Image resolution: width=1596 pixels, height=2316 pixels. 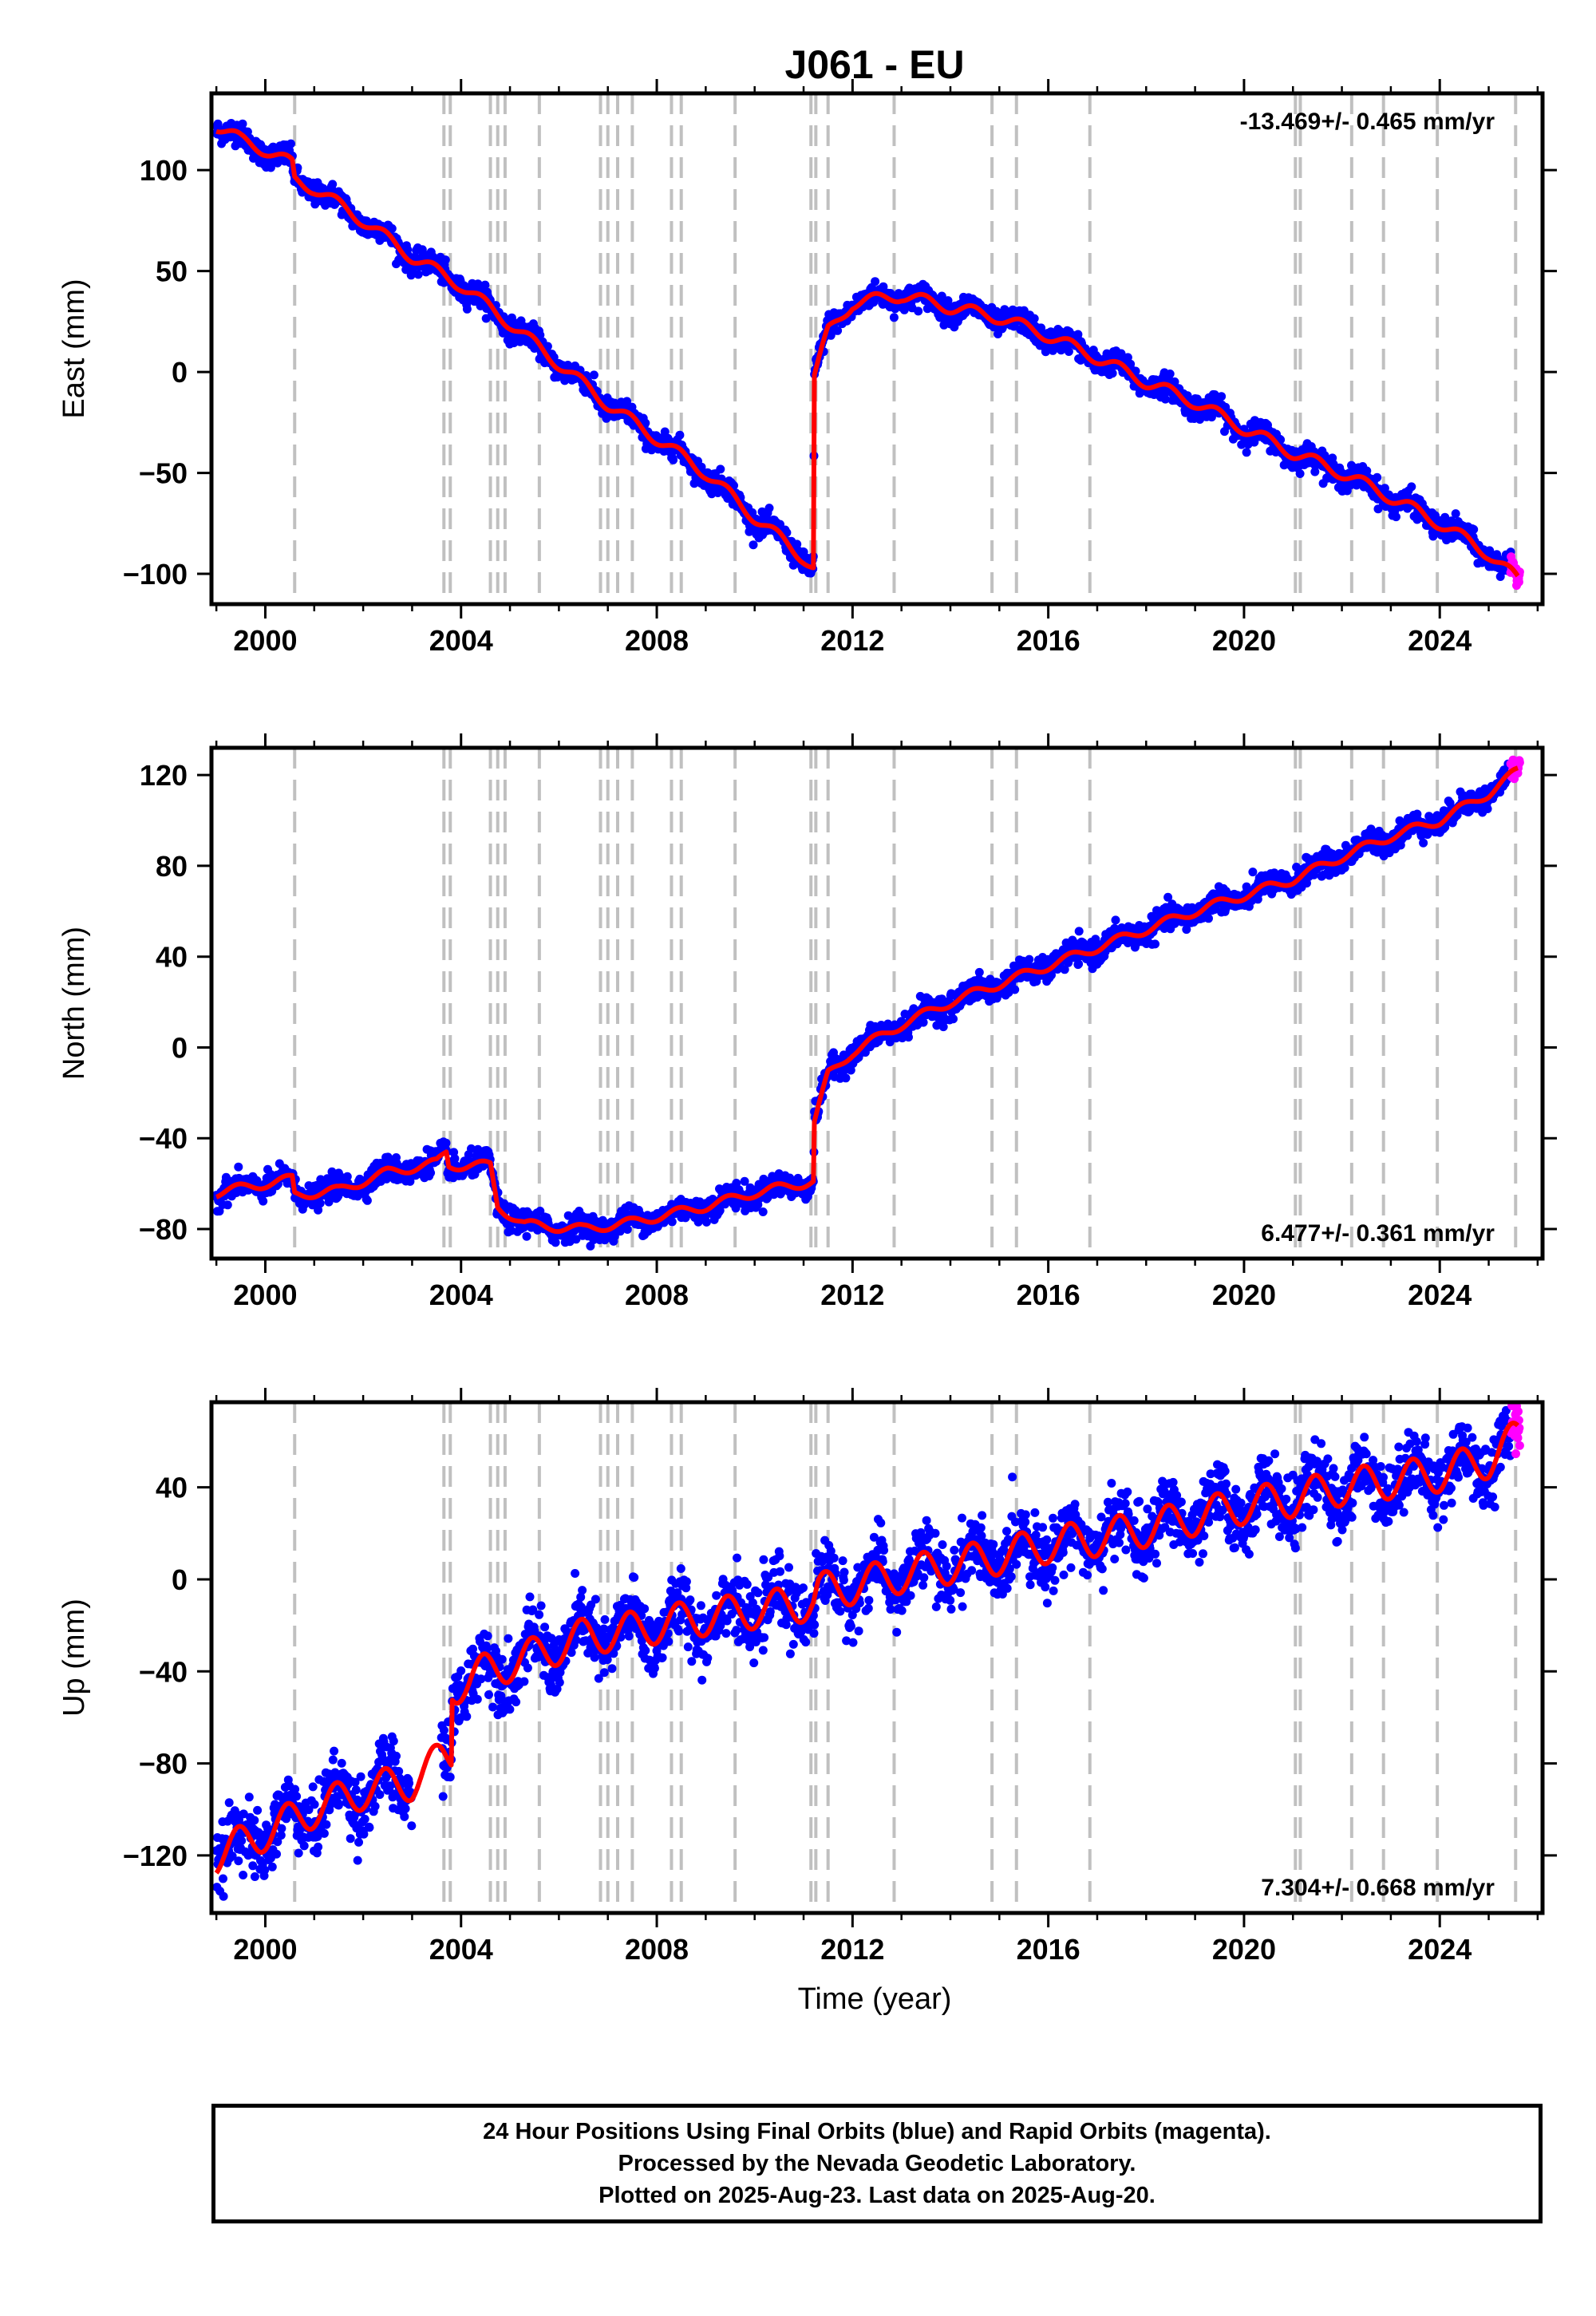 I want to click on y-tick-label: 50, so click(x=172, y=271).